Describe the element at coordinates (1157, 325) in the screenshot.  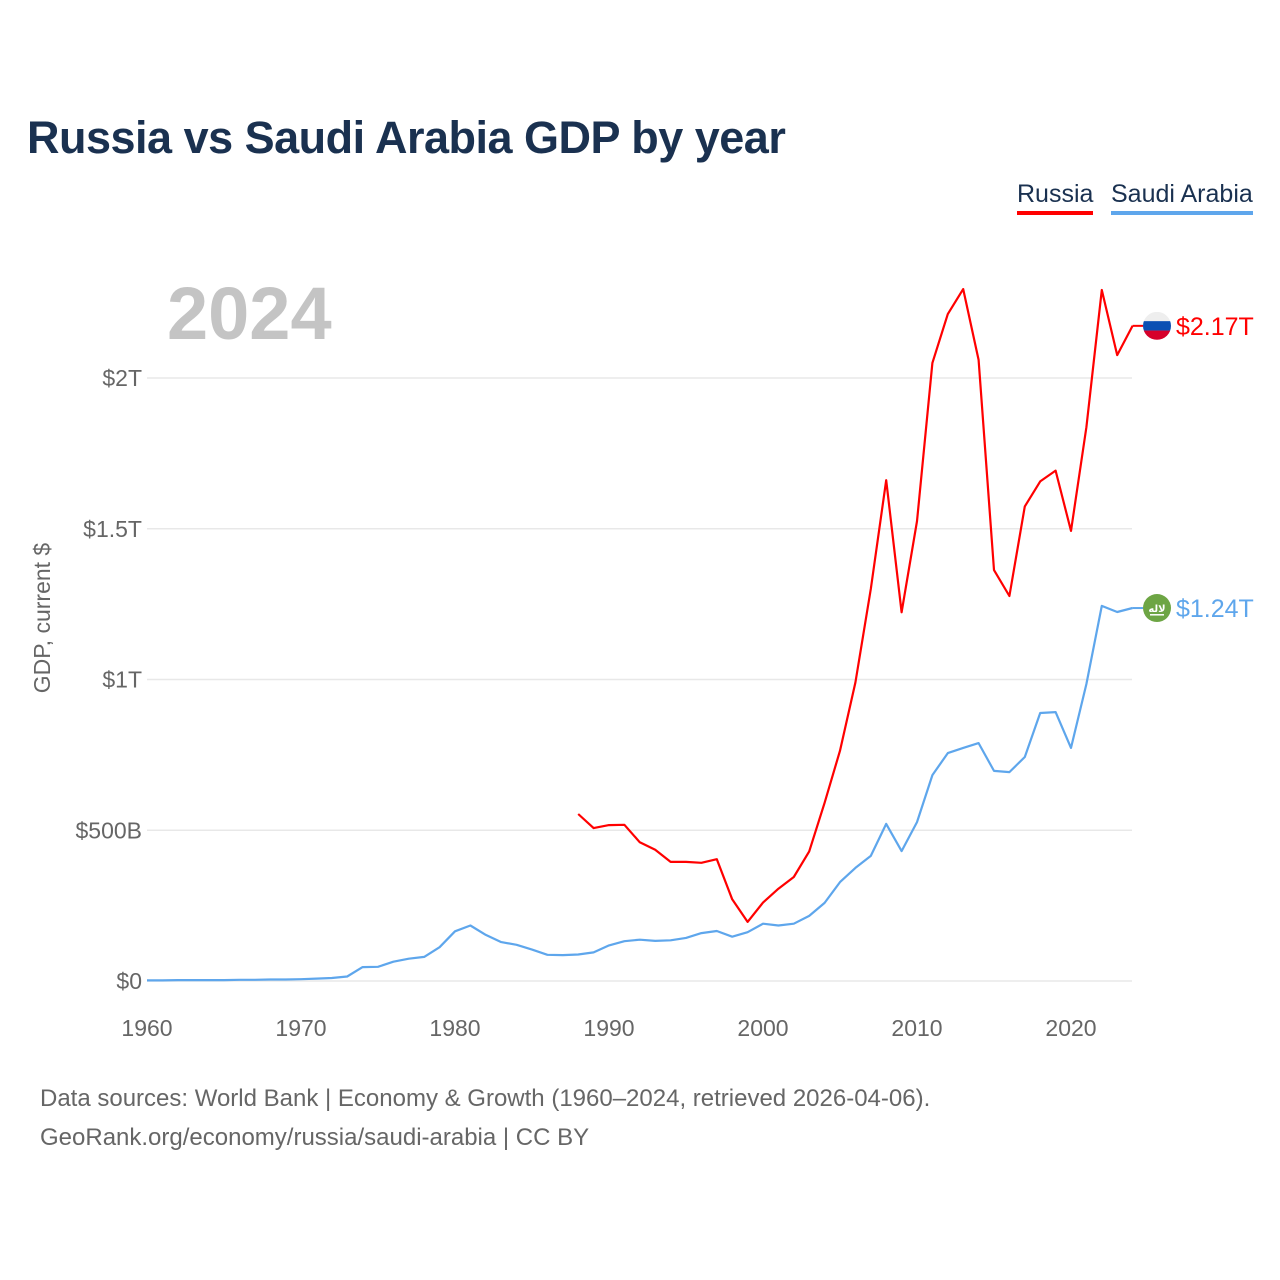
I see `russia-flag-icon` at that location.